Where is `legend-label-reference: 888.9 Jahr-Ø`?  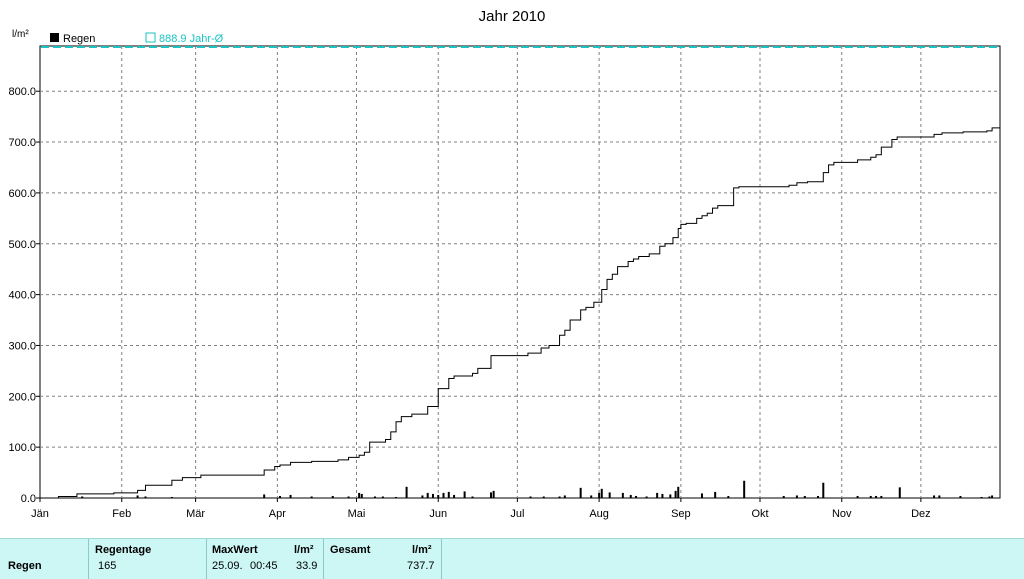 legend-label-reference: 888.9 Jahr-Ø is located at coordinates (191, 39).